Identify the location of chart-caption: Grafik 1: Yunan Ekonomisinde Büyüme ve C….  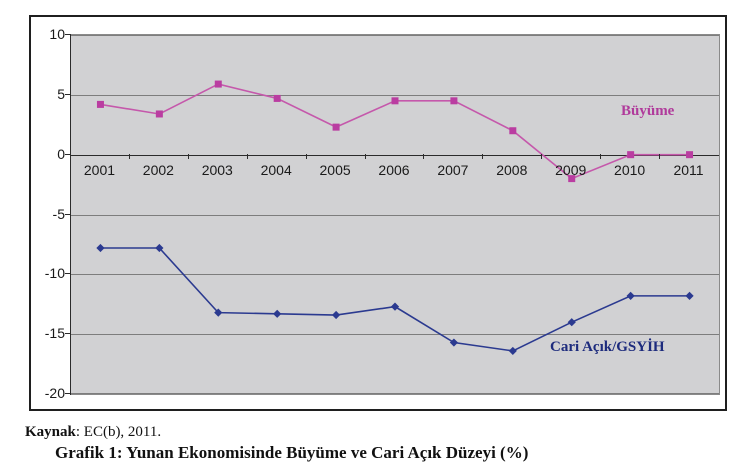
(292, 452).